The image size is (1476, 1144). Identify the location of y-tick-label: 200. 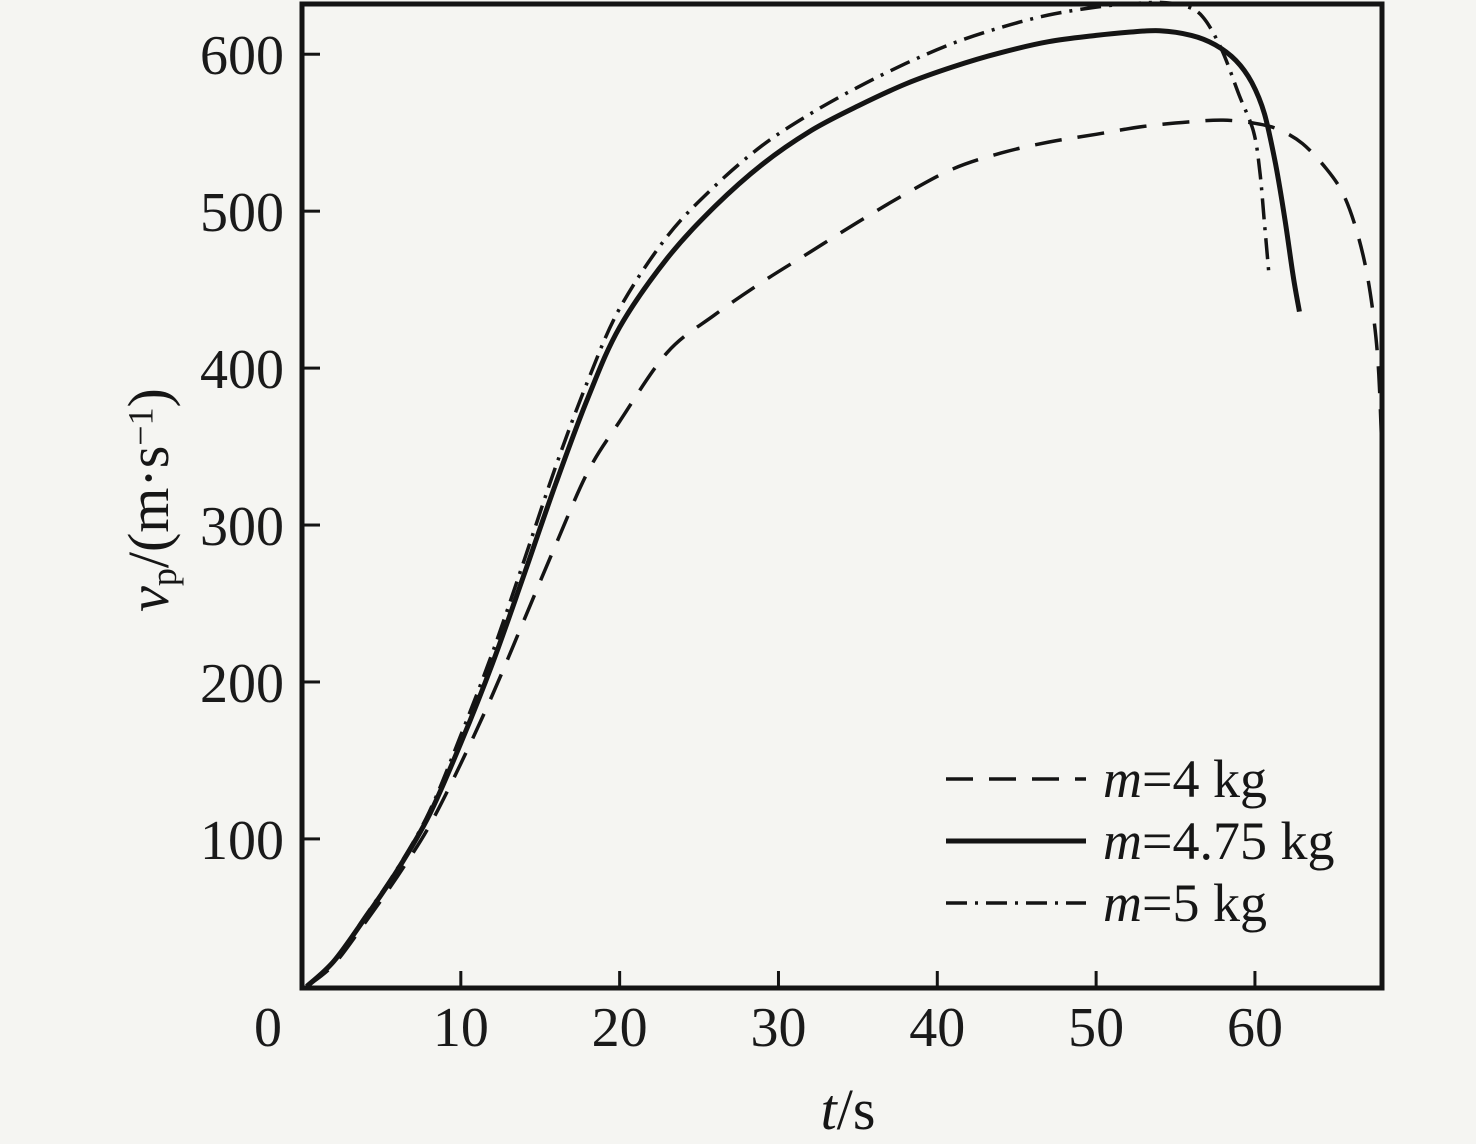
(242, 684).